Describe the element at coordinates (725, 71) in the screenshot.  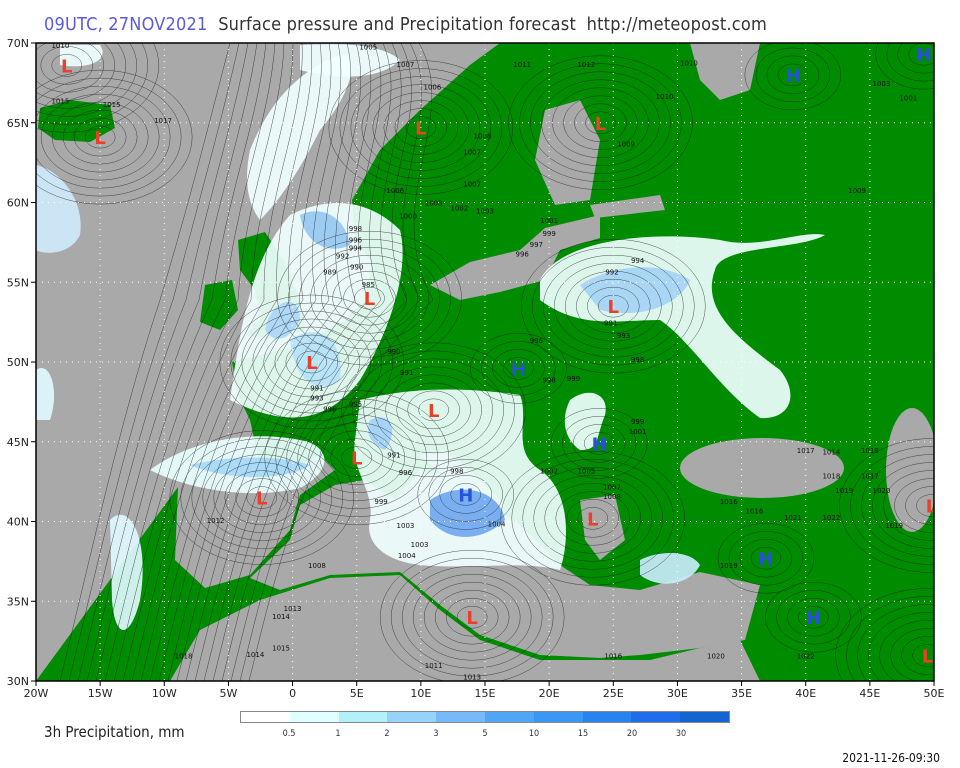
I see `white-sea` at that location.